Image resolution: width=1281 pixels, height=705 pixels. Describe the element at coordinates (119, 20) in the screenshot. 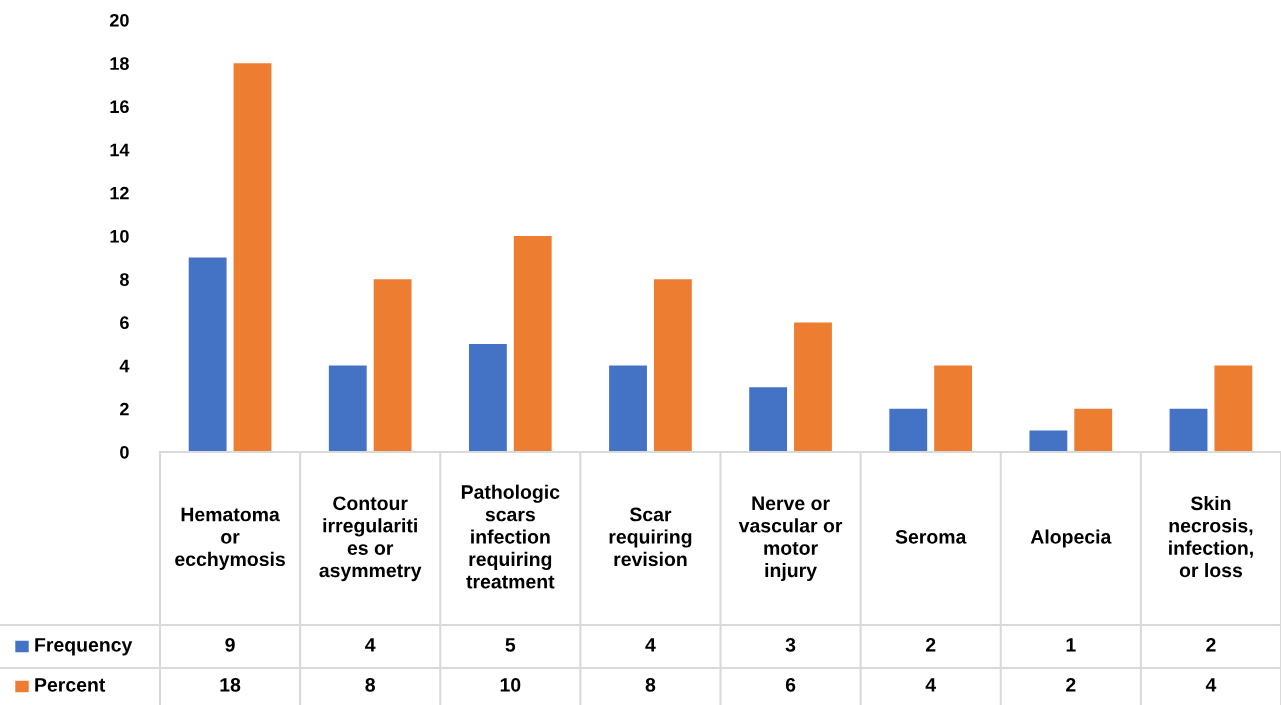

I see `y-tick-label: 20` at that location.